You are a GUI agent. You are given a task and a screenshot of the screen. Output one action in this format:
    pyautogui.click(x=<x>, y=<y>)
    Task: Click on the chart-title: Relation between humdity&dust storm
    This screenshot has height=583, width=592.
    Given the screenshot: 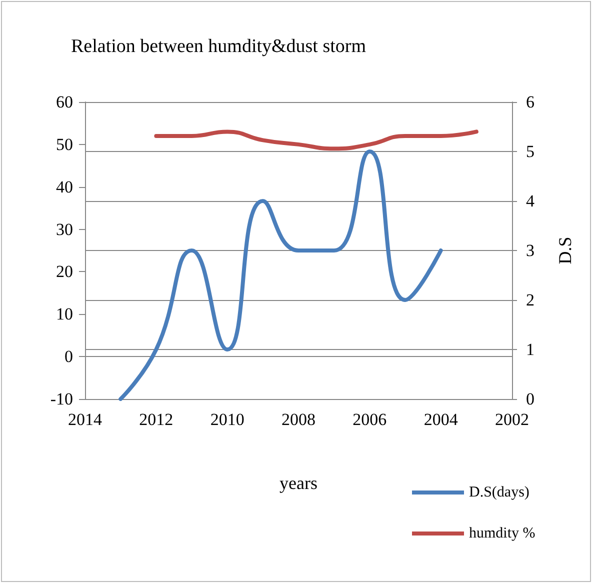 What is the action you would take?
    pyautogui.click(x=218, y=46)
    